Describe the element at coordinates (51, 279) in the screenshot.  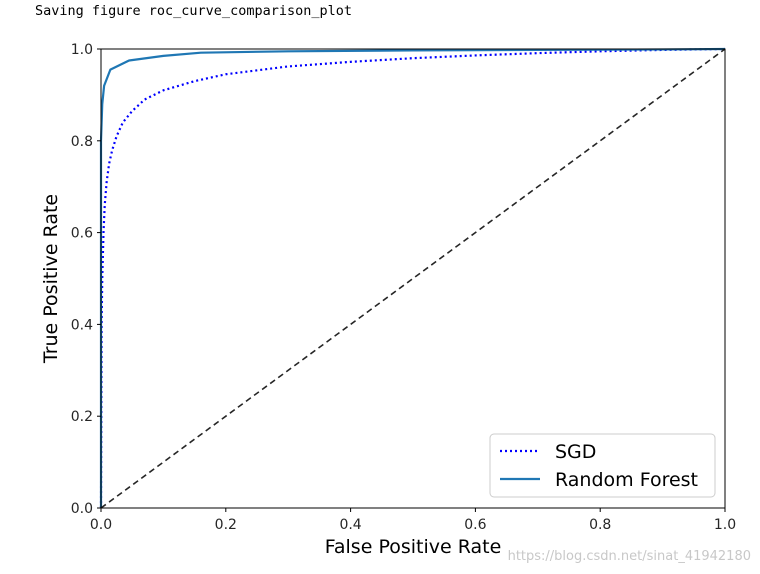
I see `y-axis-label: True Positive Rate` at that location.